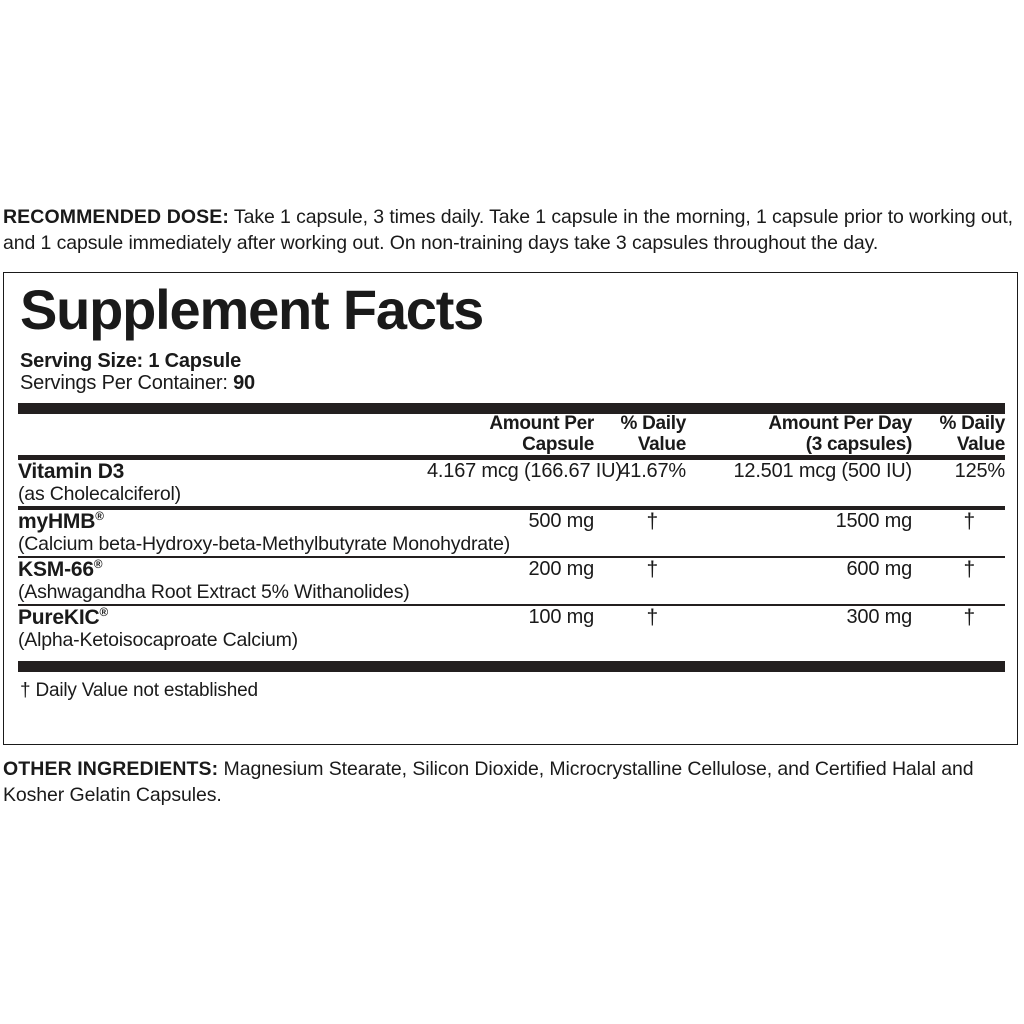 This screenshot has height=1024, width=1024. Describe the element at coordinates (252, 309) in the screenshot. I see `page-title: Supplement Facts` at that location.